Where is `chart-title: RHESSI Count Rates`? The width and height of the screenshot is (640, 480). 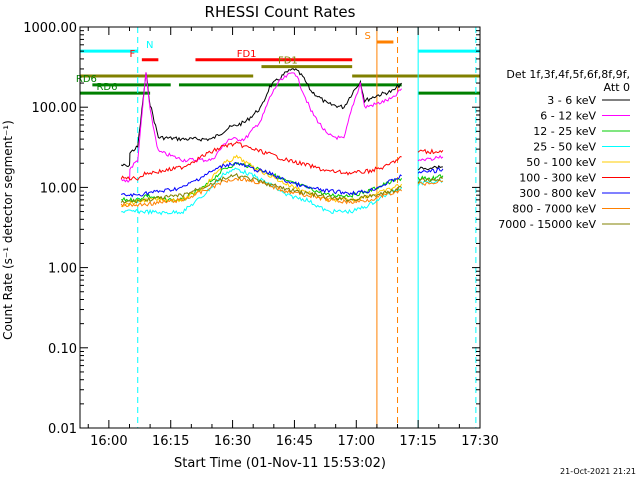
chart-title: RHESSI Count Rates is located at coordinates (280, 12).